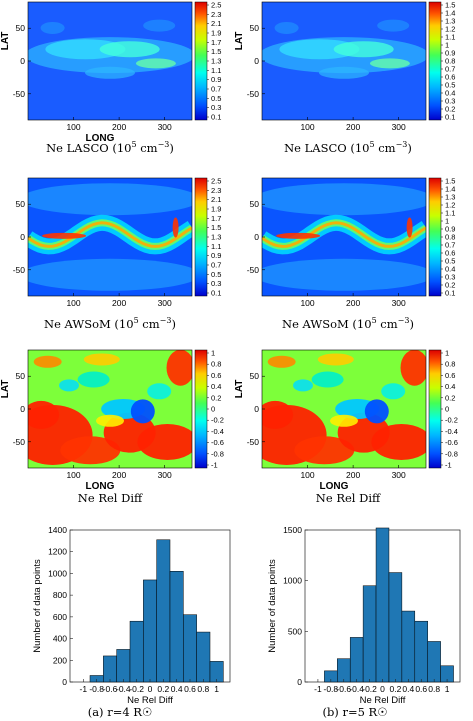 Image resolution: width=473 pixels, height=721 pixels. I want to click on y-tick-label: 50, so click(255, 376).